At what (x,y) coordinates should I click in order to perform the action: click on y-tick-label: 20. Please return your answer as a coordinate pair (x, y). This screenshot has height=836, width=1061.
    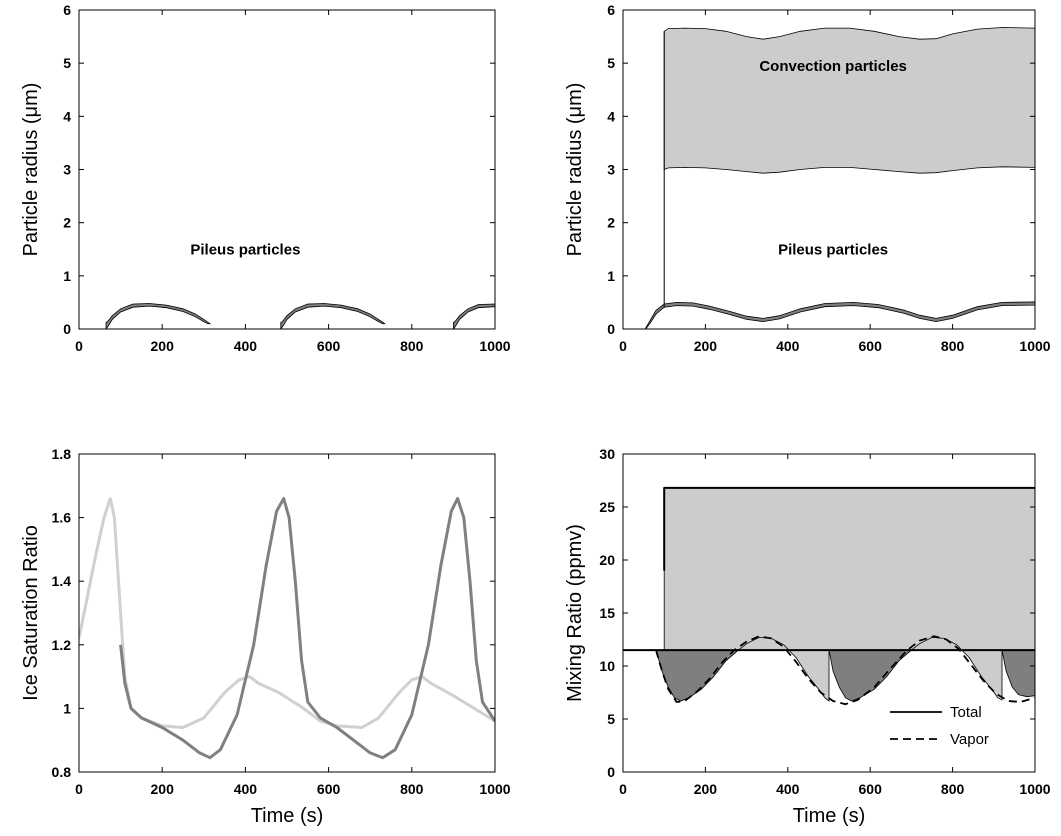
    Looking at the image, I should click on (607, 560).